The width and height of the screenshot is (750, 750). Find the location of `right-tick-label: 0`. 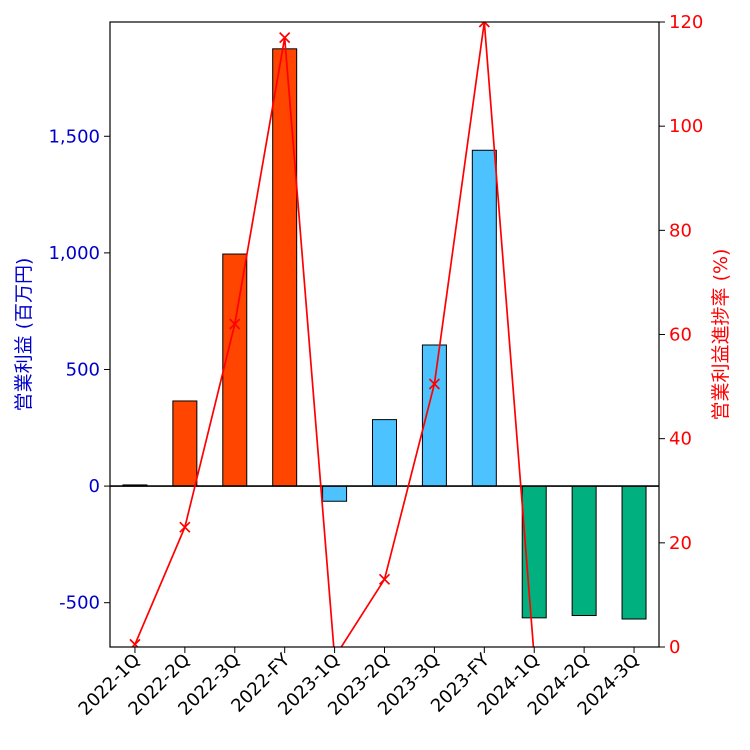

right-tick-label: 0 is located at coordinates (674, 647).